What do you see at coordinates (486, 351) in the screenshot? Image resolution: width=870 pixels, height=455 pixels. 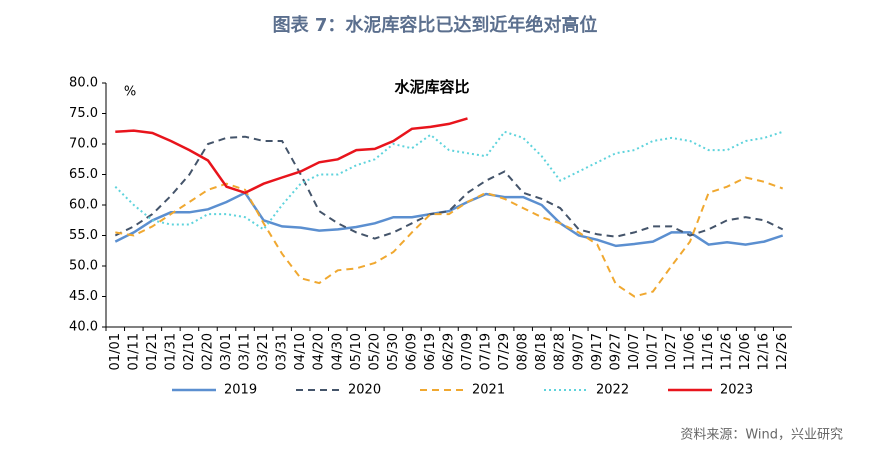 I see `x-tick-label: 07/19` at bounding box center [486, 351].